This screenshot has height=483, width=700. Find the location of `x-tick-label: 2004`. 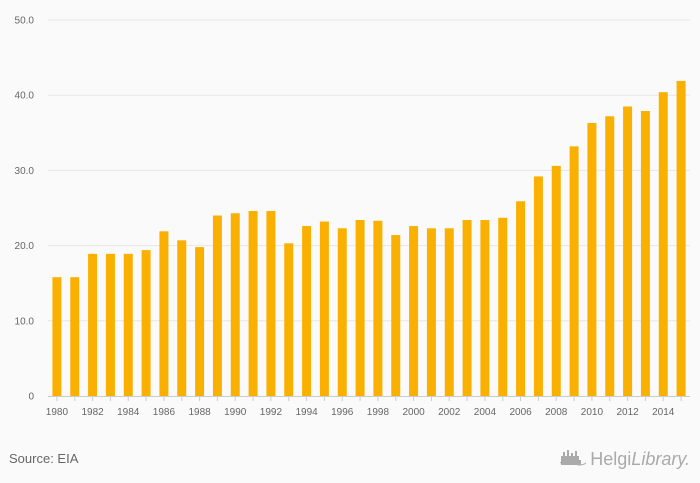

x-tick-label: 2004 is located at coordinates (485, 412).